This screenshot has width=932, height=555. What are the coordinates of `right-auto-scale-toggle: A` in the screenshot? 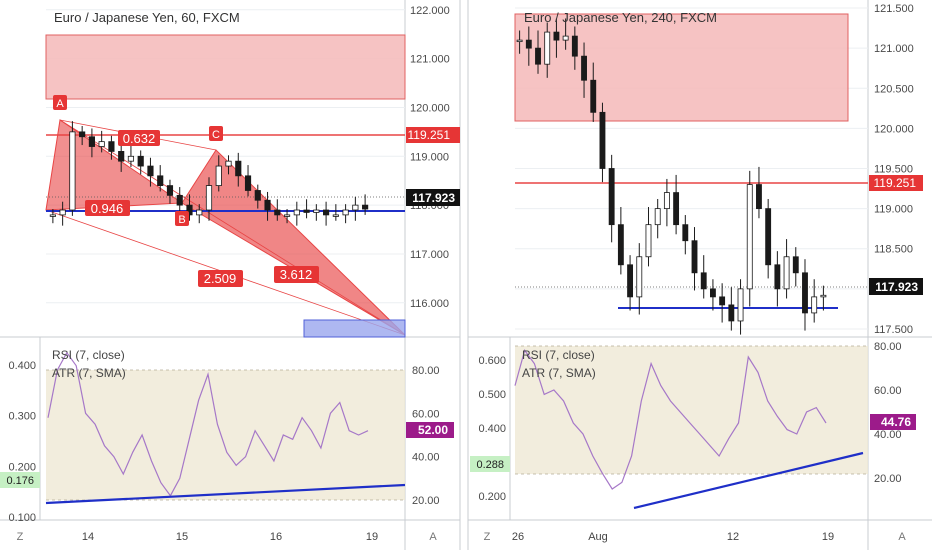 It's located at (902, 537).